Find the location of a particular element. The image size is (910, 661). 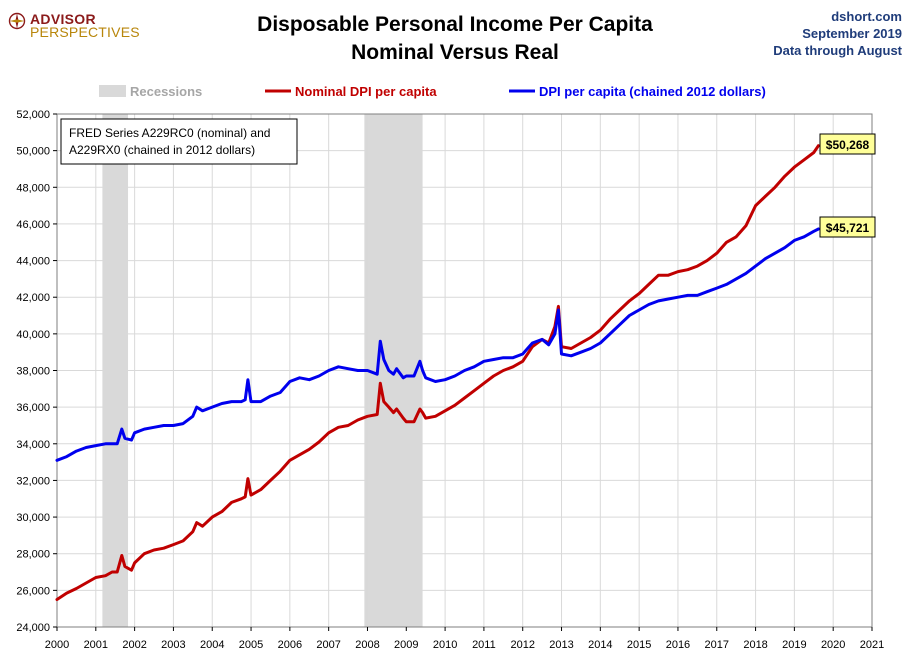

x-tick-label: 2013 is located at coordinates (561, 645).